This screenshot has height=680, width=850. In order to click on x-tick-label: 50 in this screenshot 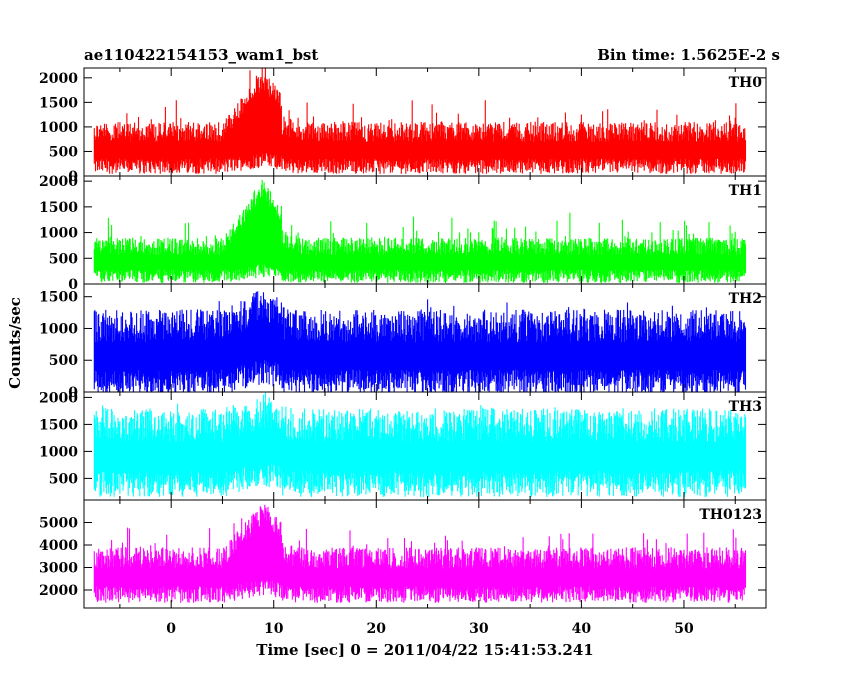, I will do `click(684, 629)`.